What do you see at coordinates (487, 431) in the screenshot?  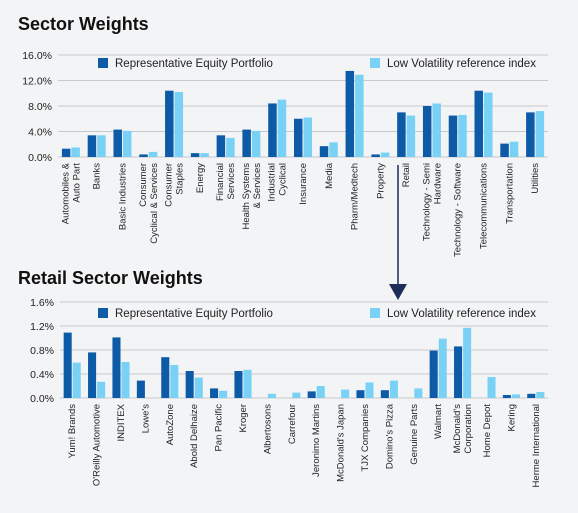 I see `x-category-label: Home Depot` at bounding box center [487, 431].